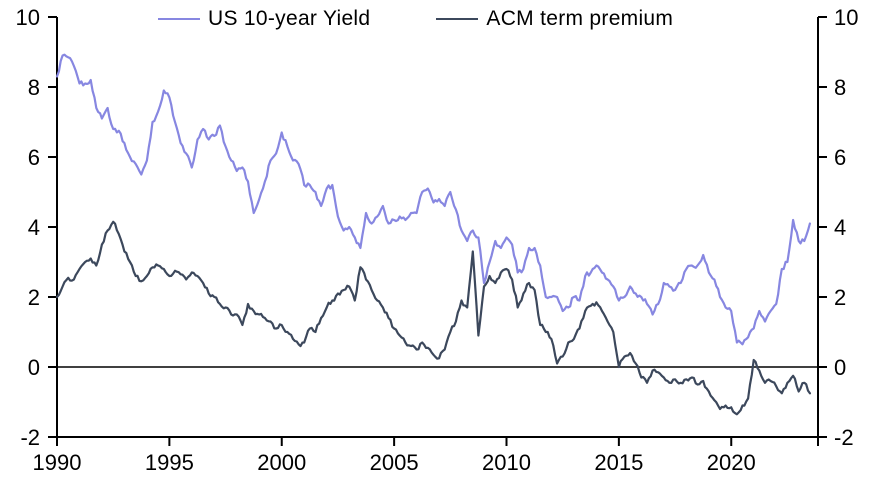 This screenshot has height=486, width=873. I want to click on x-axis-label: 2010, so click(506, 462).